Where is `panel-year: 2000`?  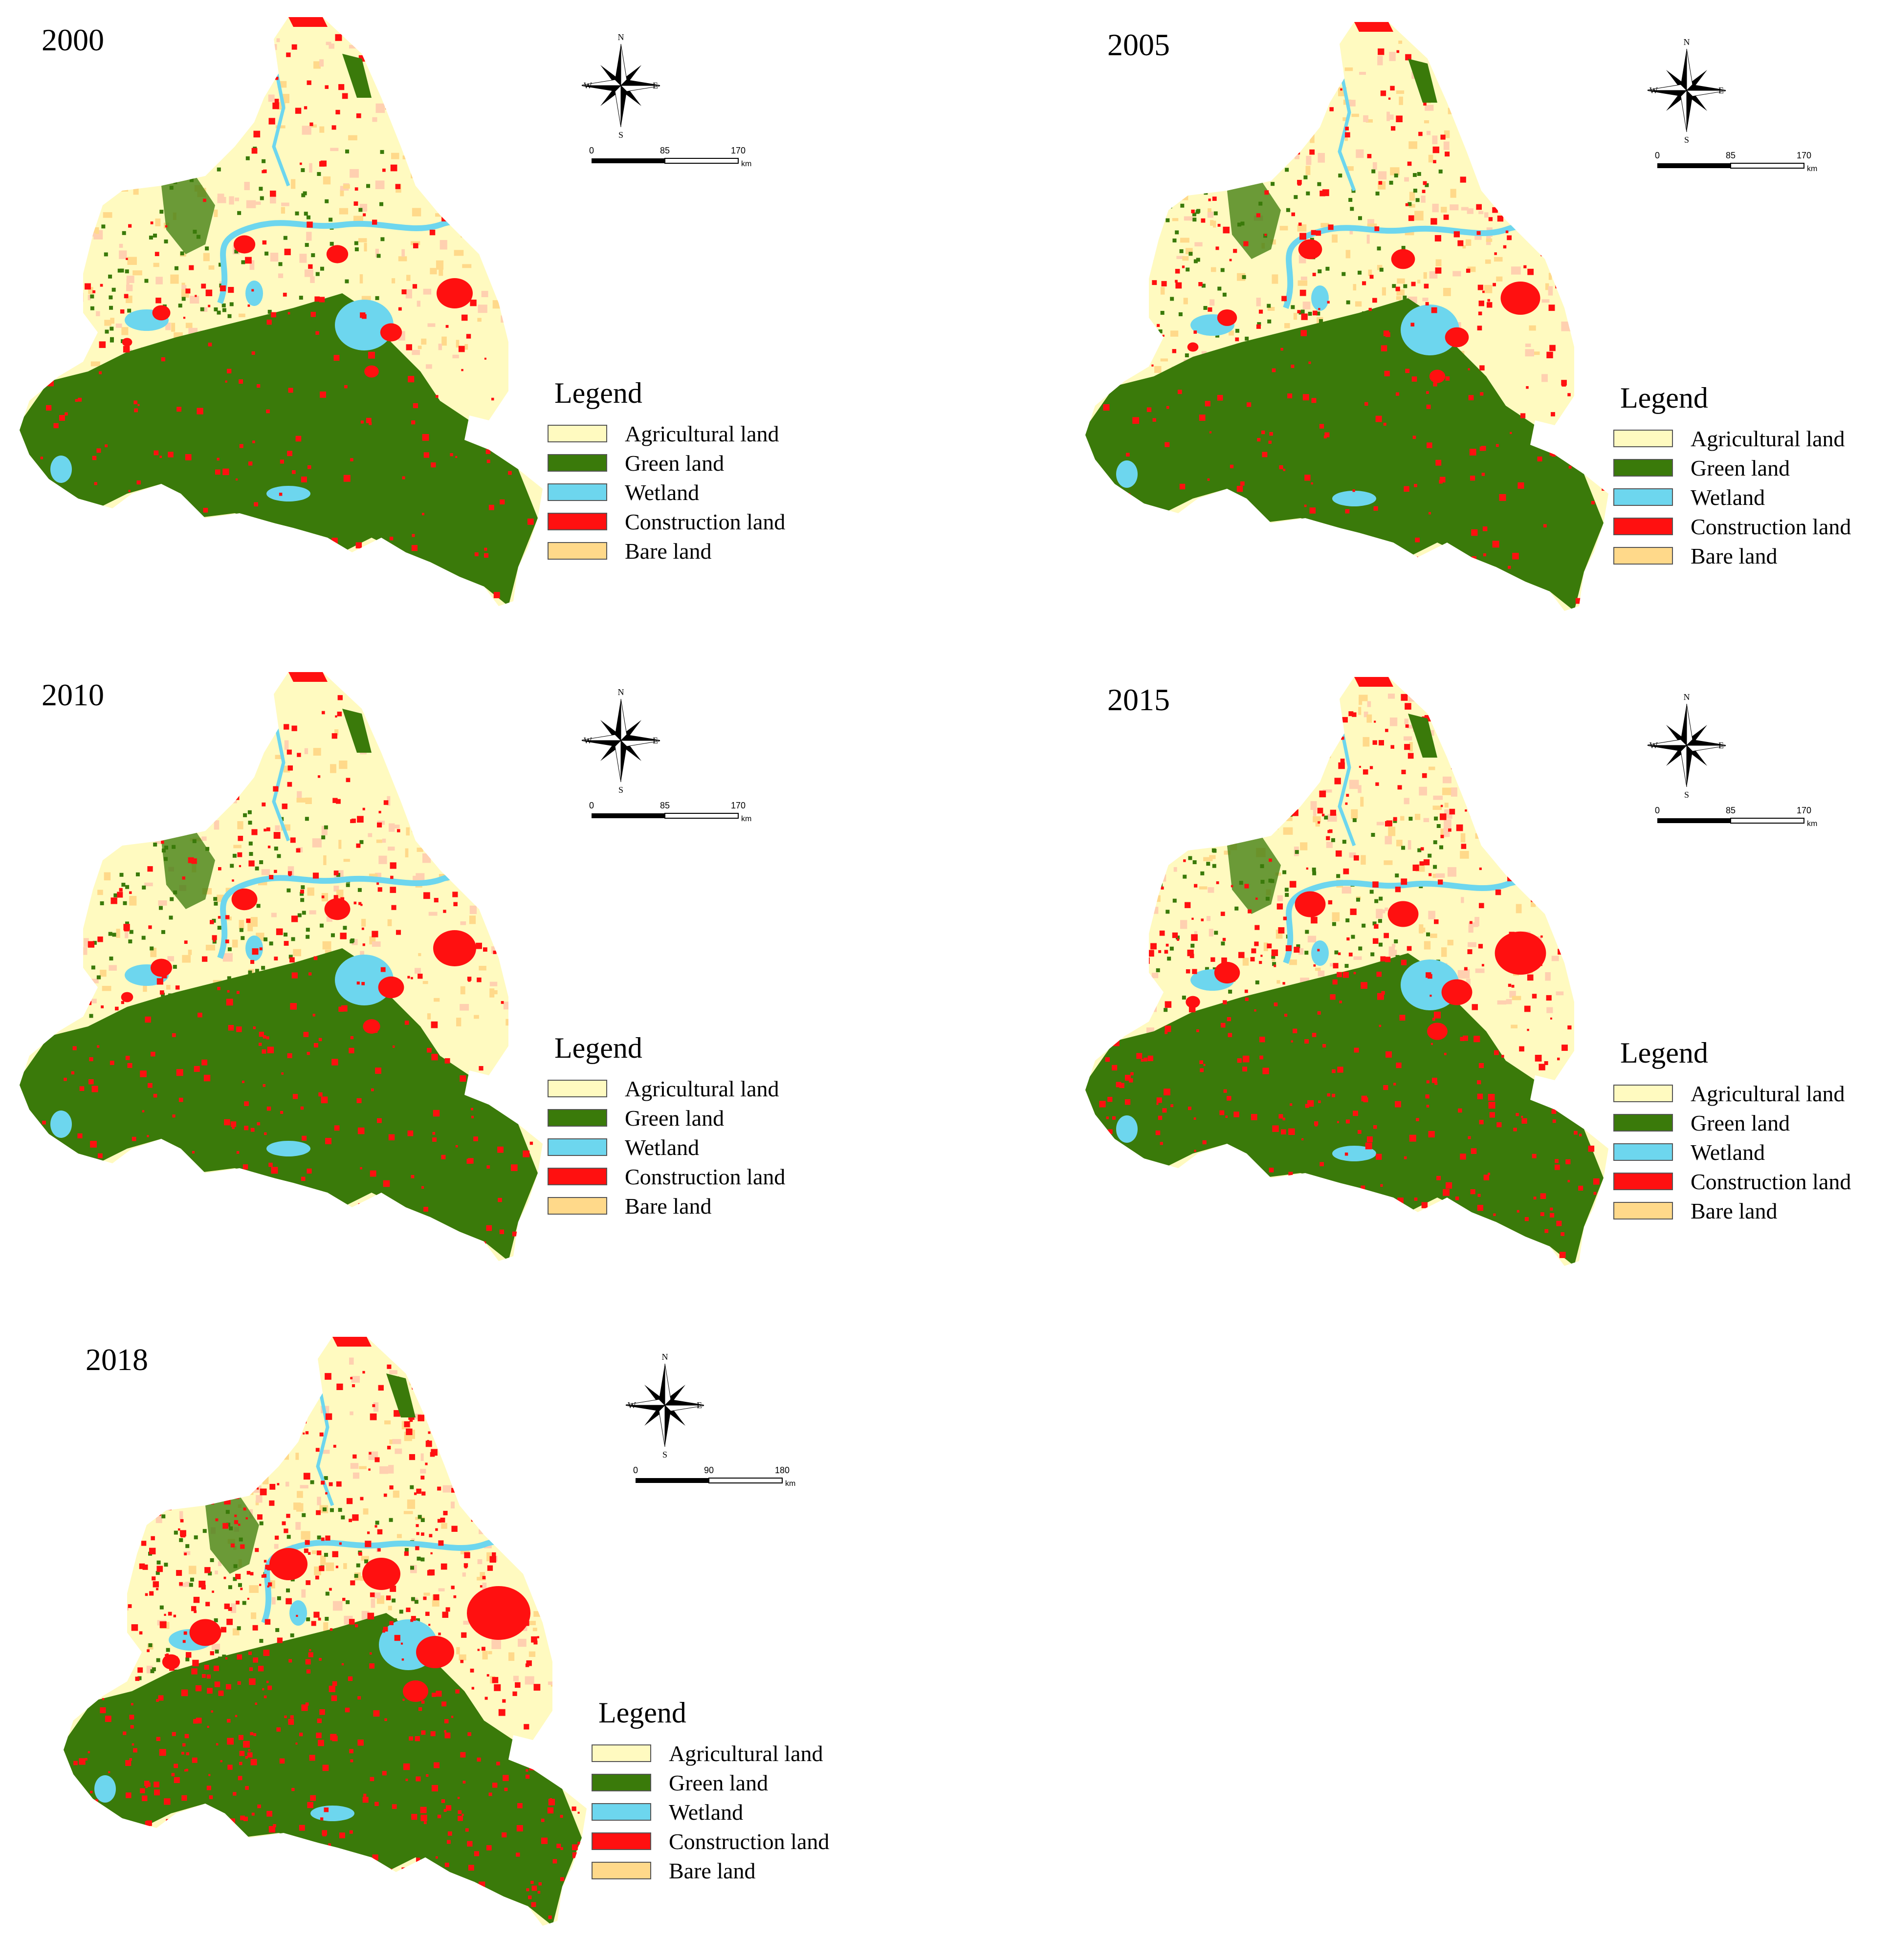 panel-year: 2000 is located at coordinates (73, 40).